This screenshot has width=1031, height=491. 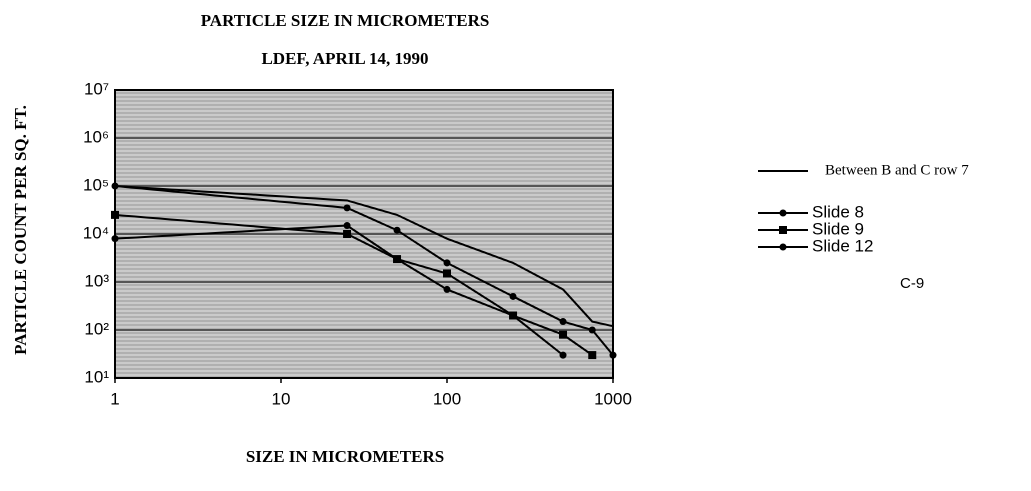 I want to click on chart-subtitle: LDEF, APRIL 14, 1990, so click(x=344, y=58).